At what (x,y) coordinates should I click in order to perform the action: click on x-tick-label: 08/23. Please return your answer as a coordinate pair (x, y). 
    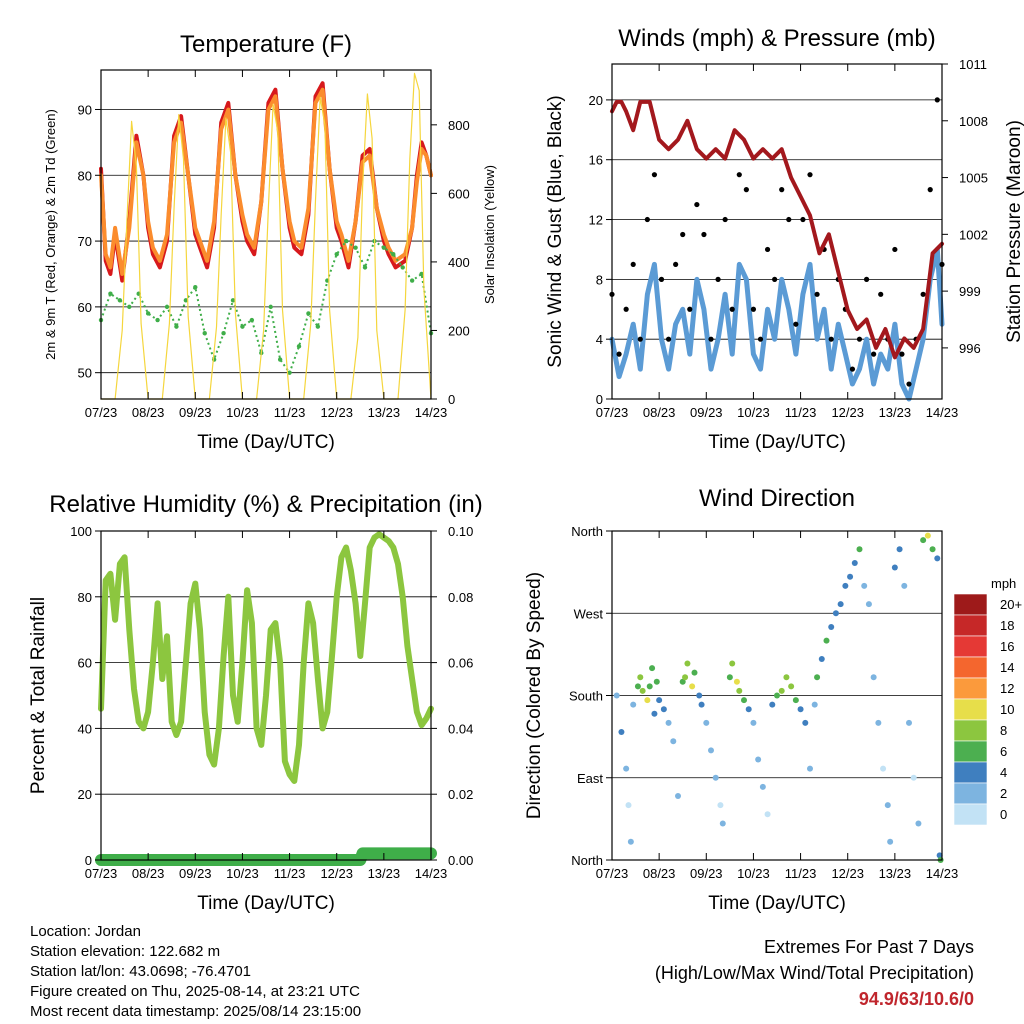
    Looking at the image, I should click on (659, 412).